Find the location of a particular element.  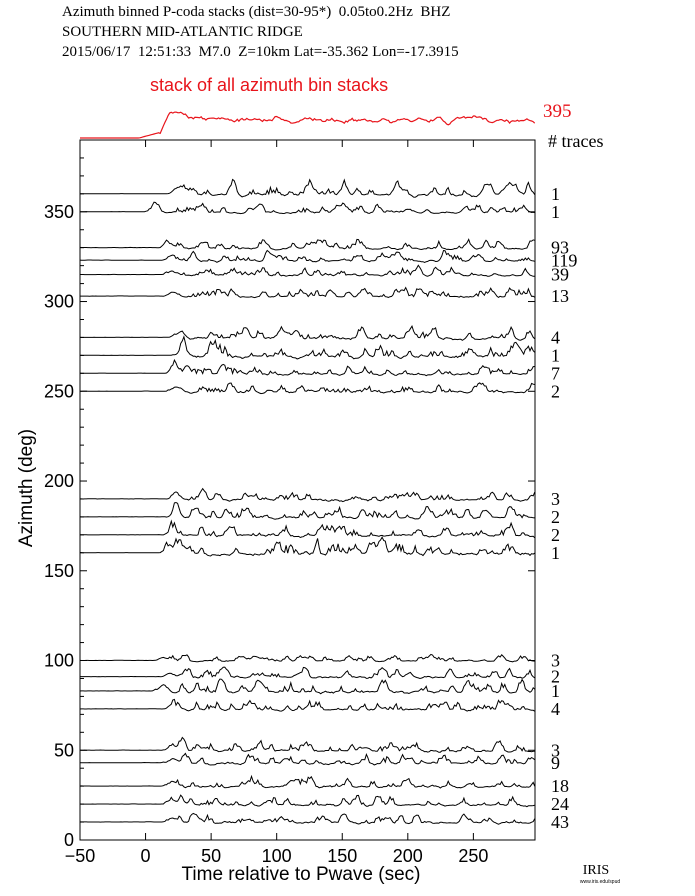

trace-count-label: 9 is located at coordinates (555, 763).